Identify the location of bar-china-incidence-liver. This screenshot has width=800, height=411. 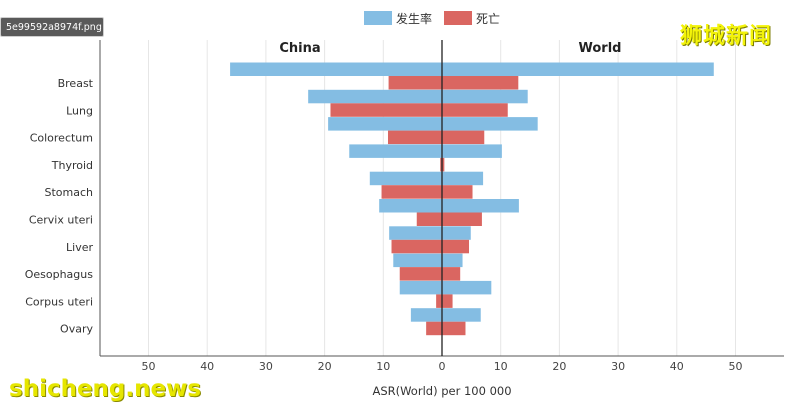
(415, 233).